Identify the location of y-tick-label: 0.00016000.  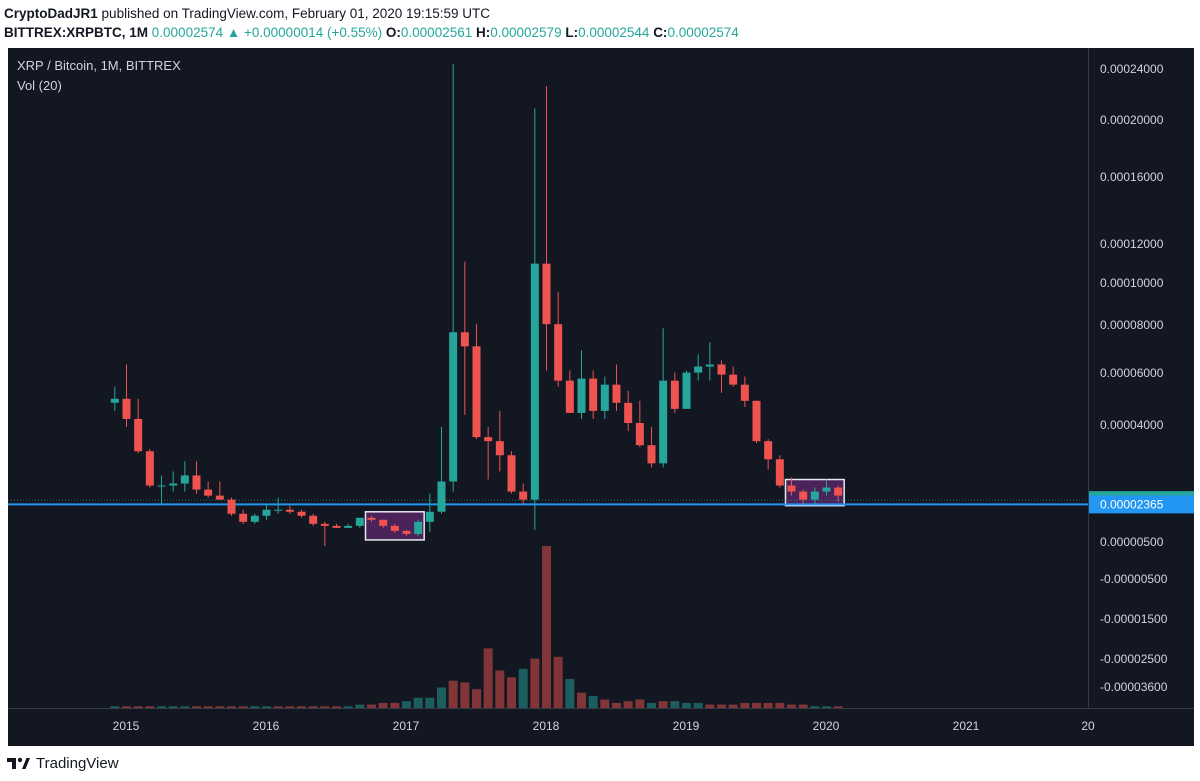
(1132, 177).